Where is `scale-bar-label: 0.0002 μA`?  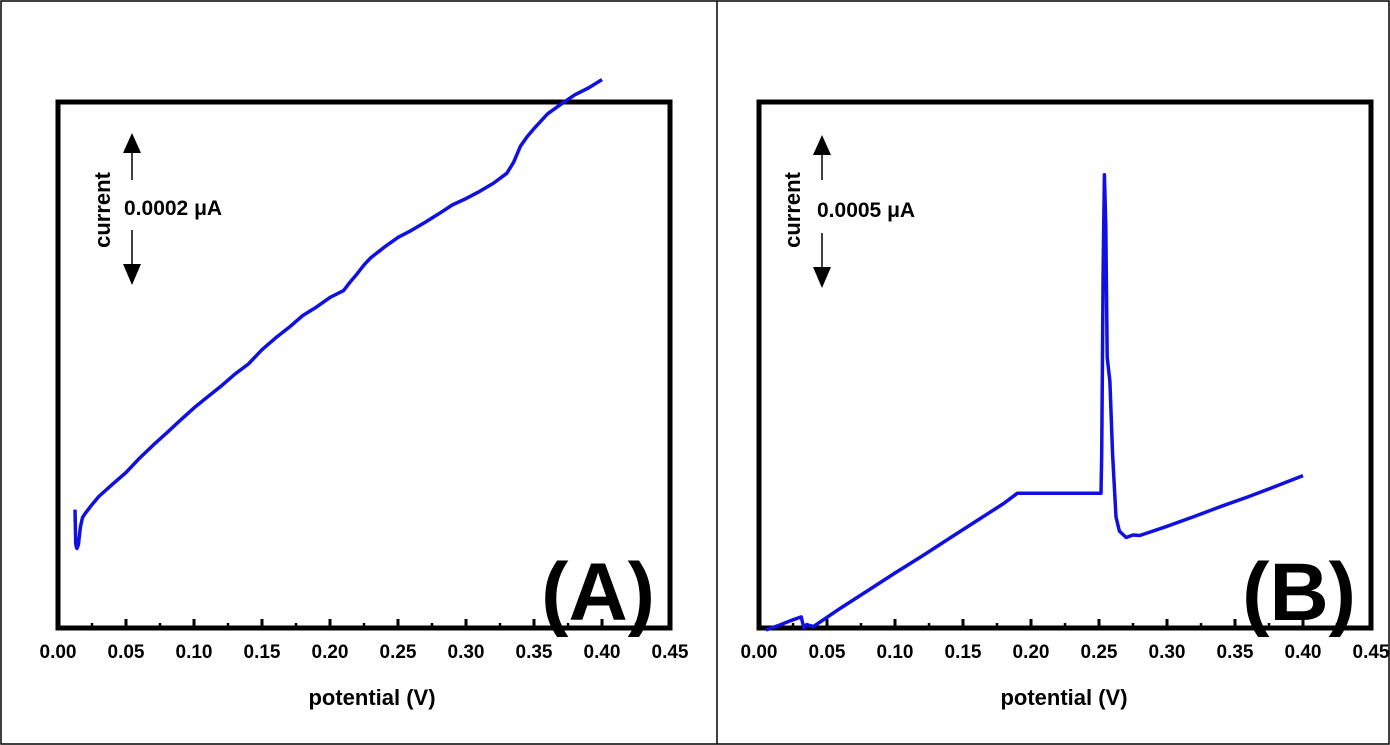 scale-bar-label: 0.0002 μA is located at coordinates (173, 208).